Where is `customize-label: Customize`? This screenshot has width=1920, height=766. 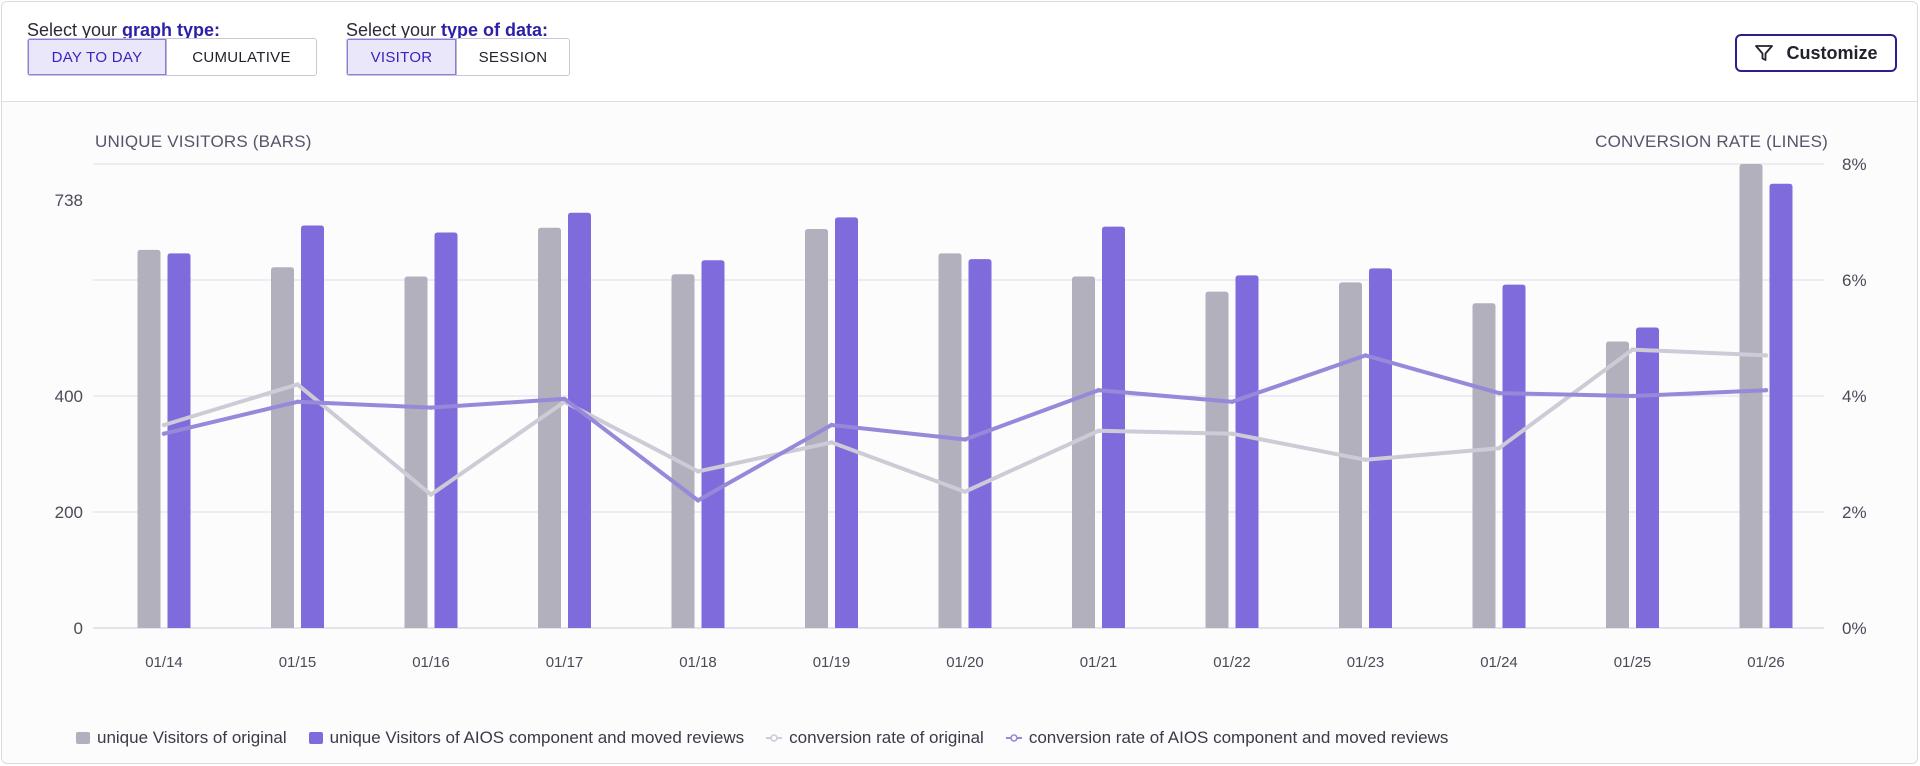
customize-label: Customize is located at coordinates (1832, 52).